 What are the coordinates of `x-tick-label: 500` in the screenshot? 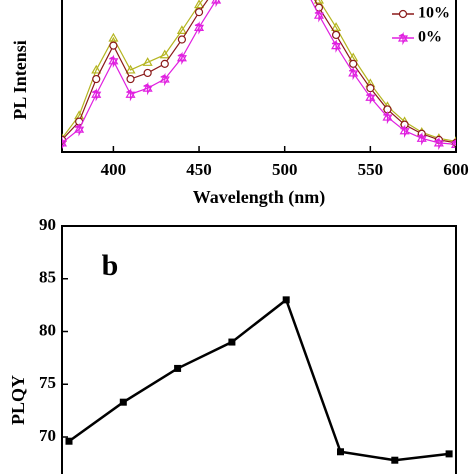 It's located at (285, 169).